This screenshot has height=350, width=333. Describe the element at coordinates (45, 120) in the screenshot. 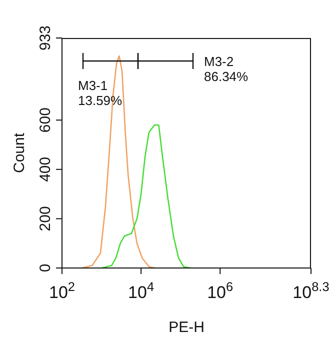

I see `y-tick-label: 600` at that location.